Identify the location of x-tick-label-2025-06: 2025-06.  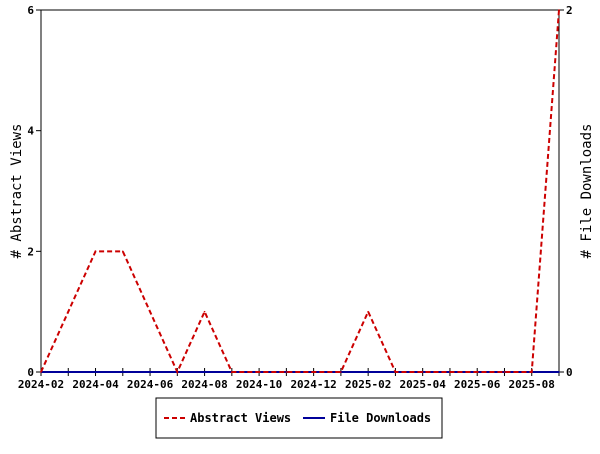
(477, 384).